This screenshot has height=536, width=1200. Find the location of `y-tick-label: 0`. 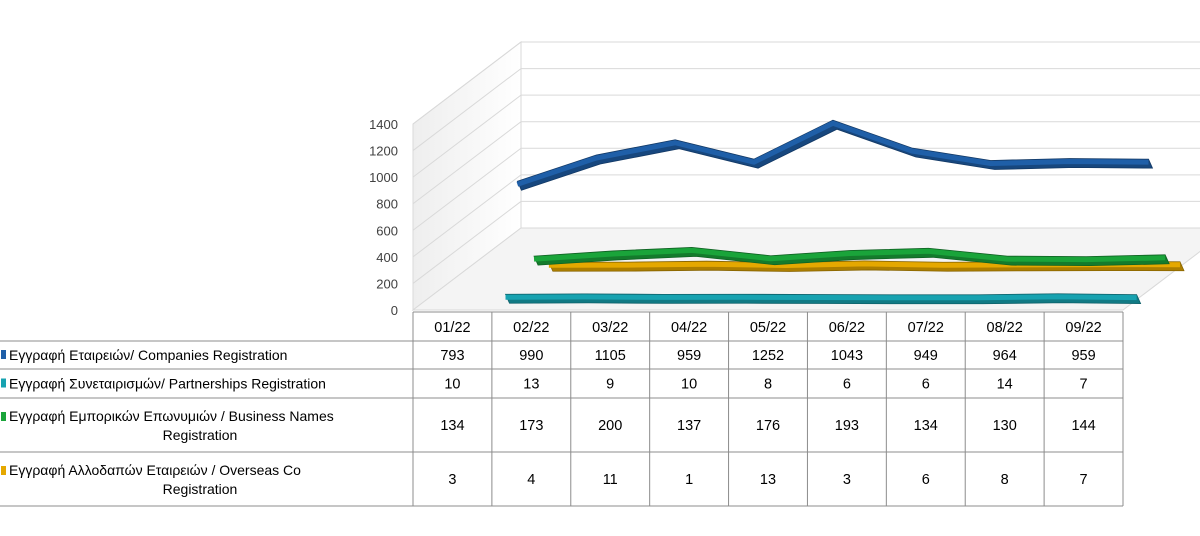

y-tick-label: 0 is located at coordinates (394, 310).